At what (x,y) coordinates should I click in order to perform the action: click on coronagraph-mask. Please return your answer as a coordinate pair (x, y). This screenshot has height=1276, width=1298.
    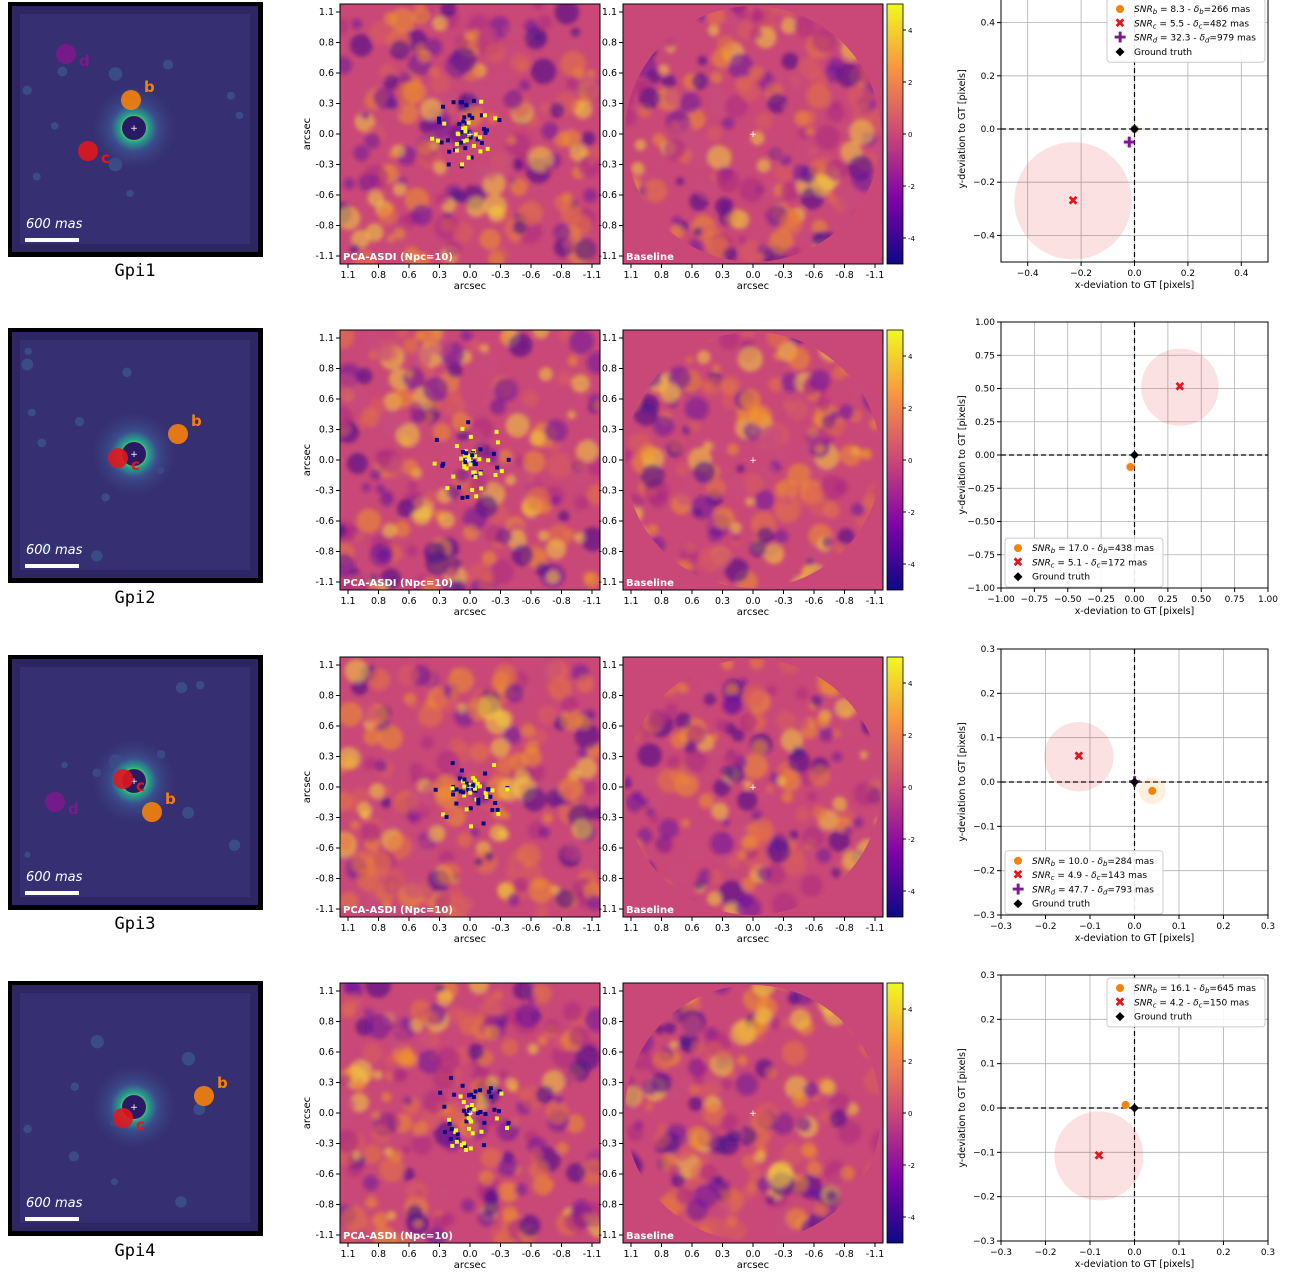
    Looking at the image, I should click on (134, 128).